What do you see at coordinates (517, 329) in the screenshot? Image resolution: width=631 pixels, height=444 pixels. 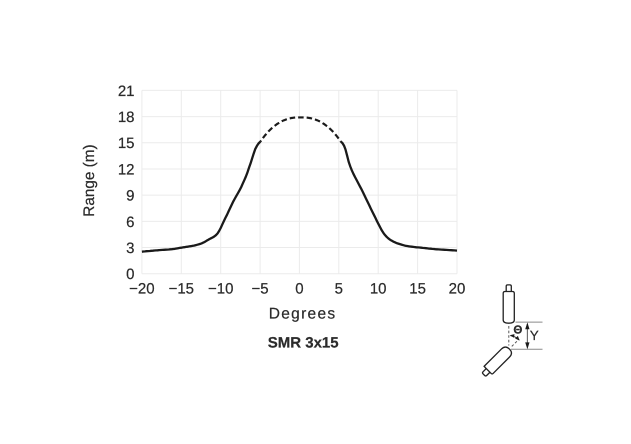 I see `svg-text: Θ` at bounding box center [517, 329].